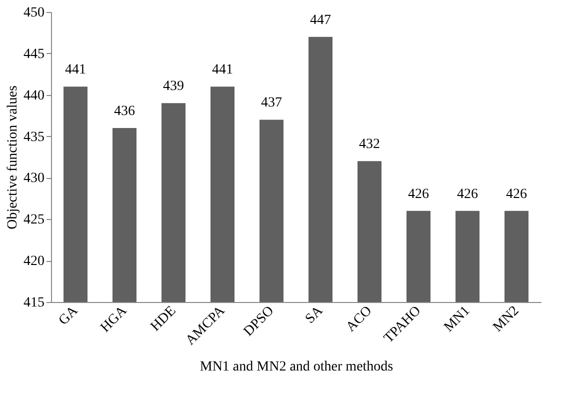 Image resolution: width=575 pixels, height=412 pixels. Describe the element at coordinates (369, 144) in the screenshot. I see `data-label: 432` at that location.